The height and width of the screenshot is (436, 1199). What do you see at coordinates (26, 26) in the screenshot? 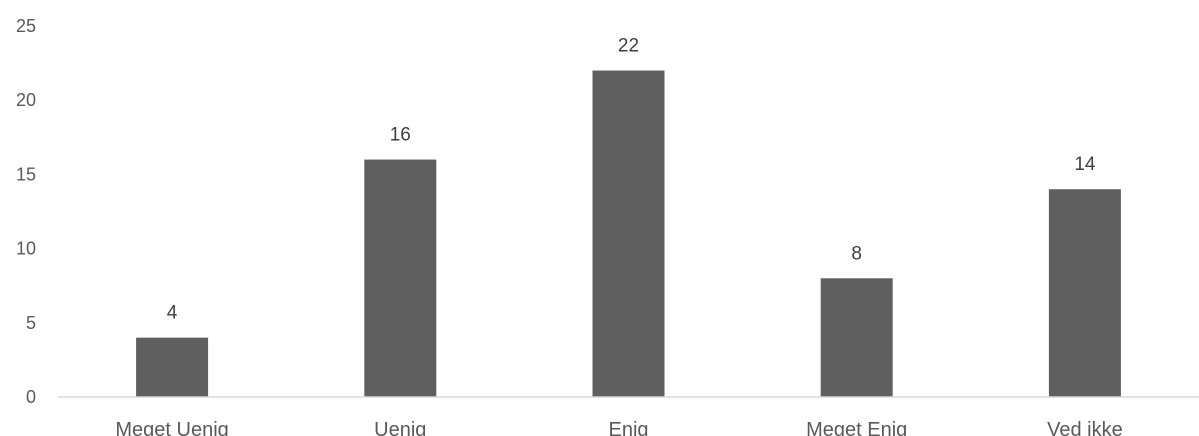
I see `y-tick-label: 25` at bounding box center [26, 26].